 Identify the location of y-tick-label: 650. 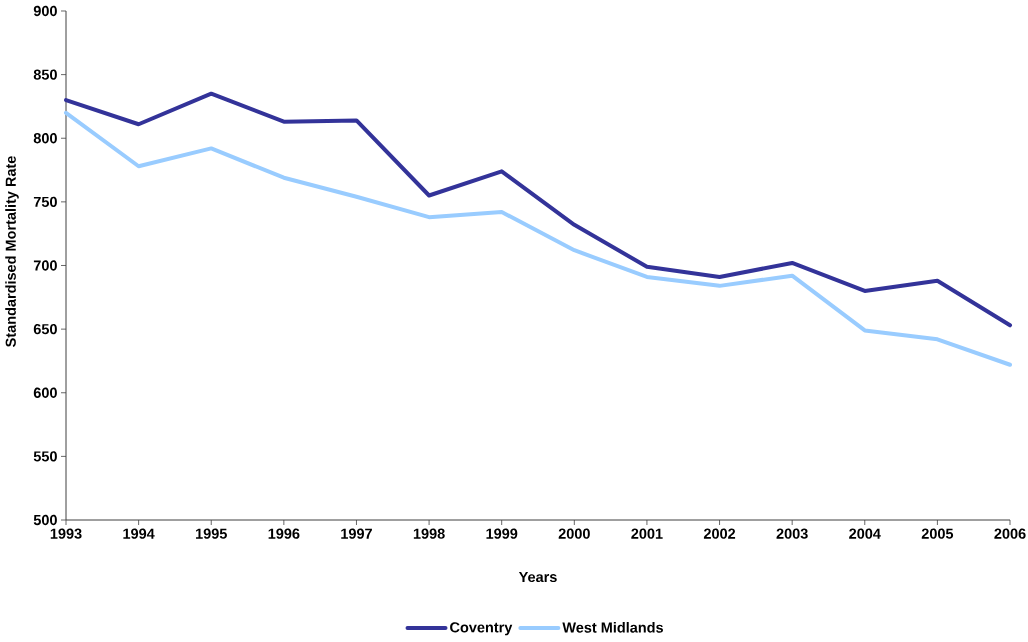
(45, 329).